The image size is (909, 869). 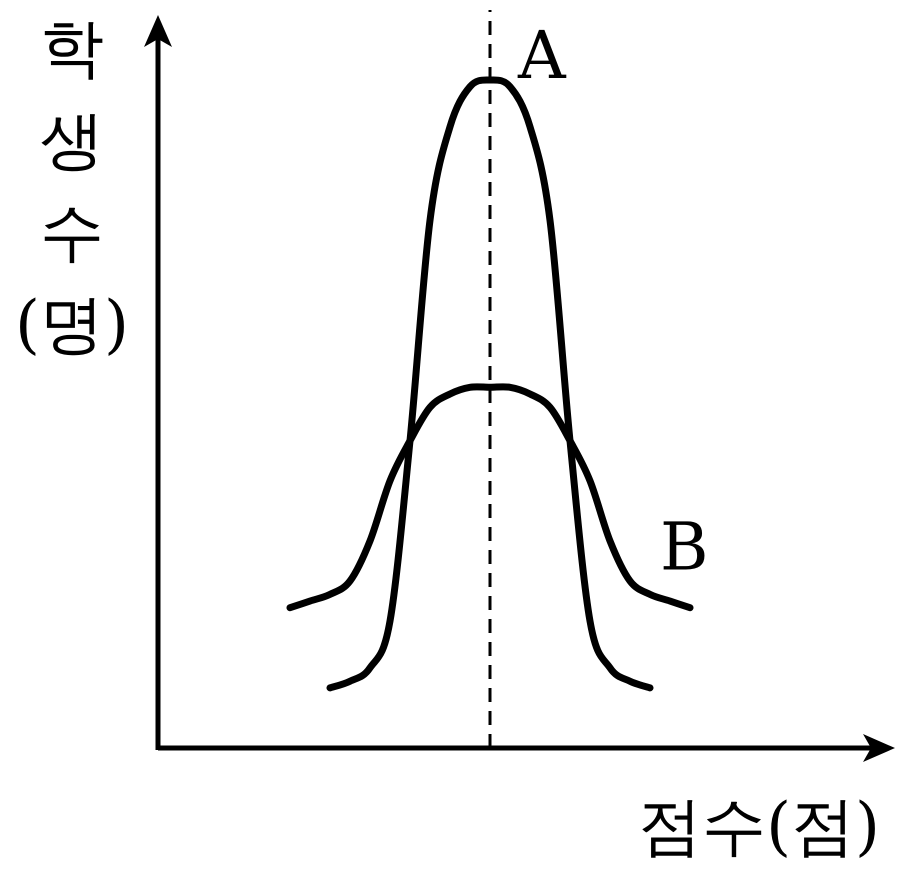 I want to click on series-label: B, so click(x=684, y=547).